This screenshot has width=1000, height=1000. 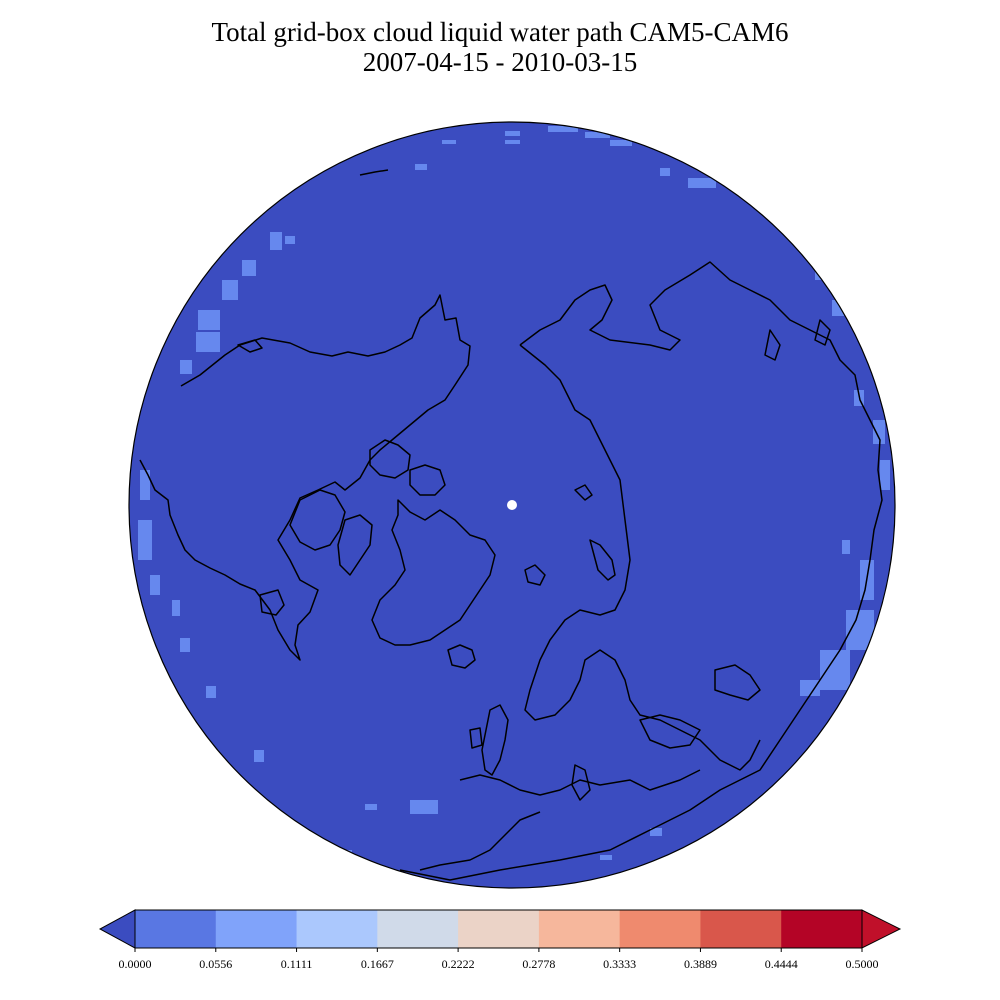 What do you see at coordinates (297, 964) in the screenshot?
I see `colorbar-tick-label: 0.1111` at bounding box center [297, 964].